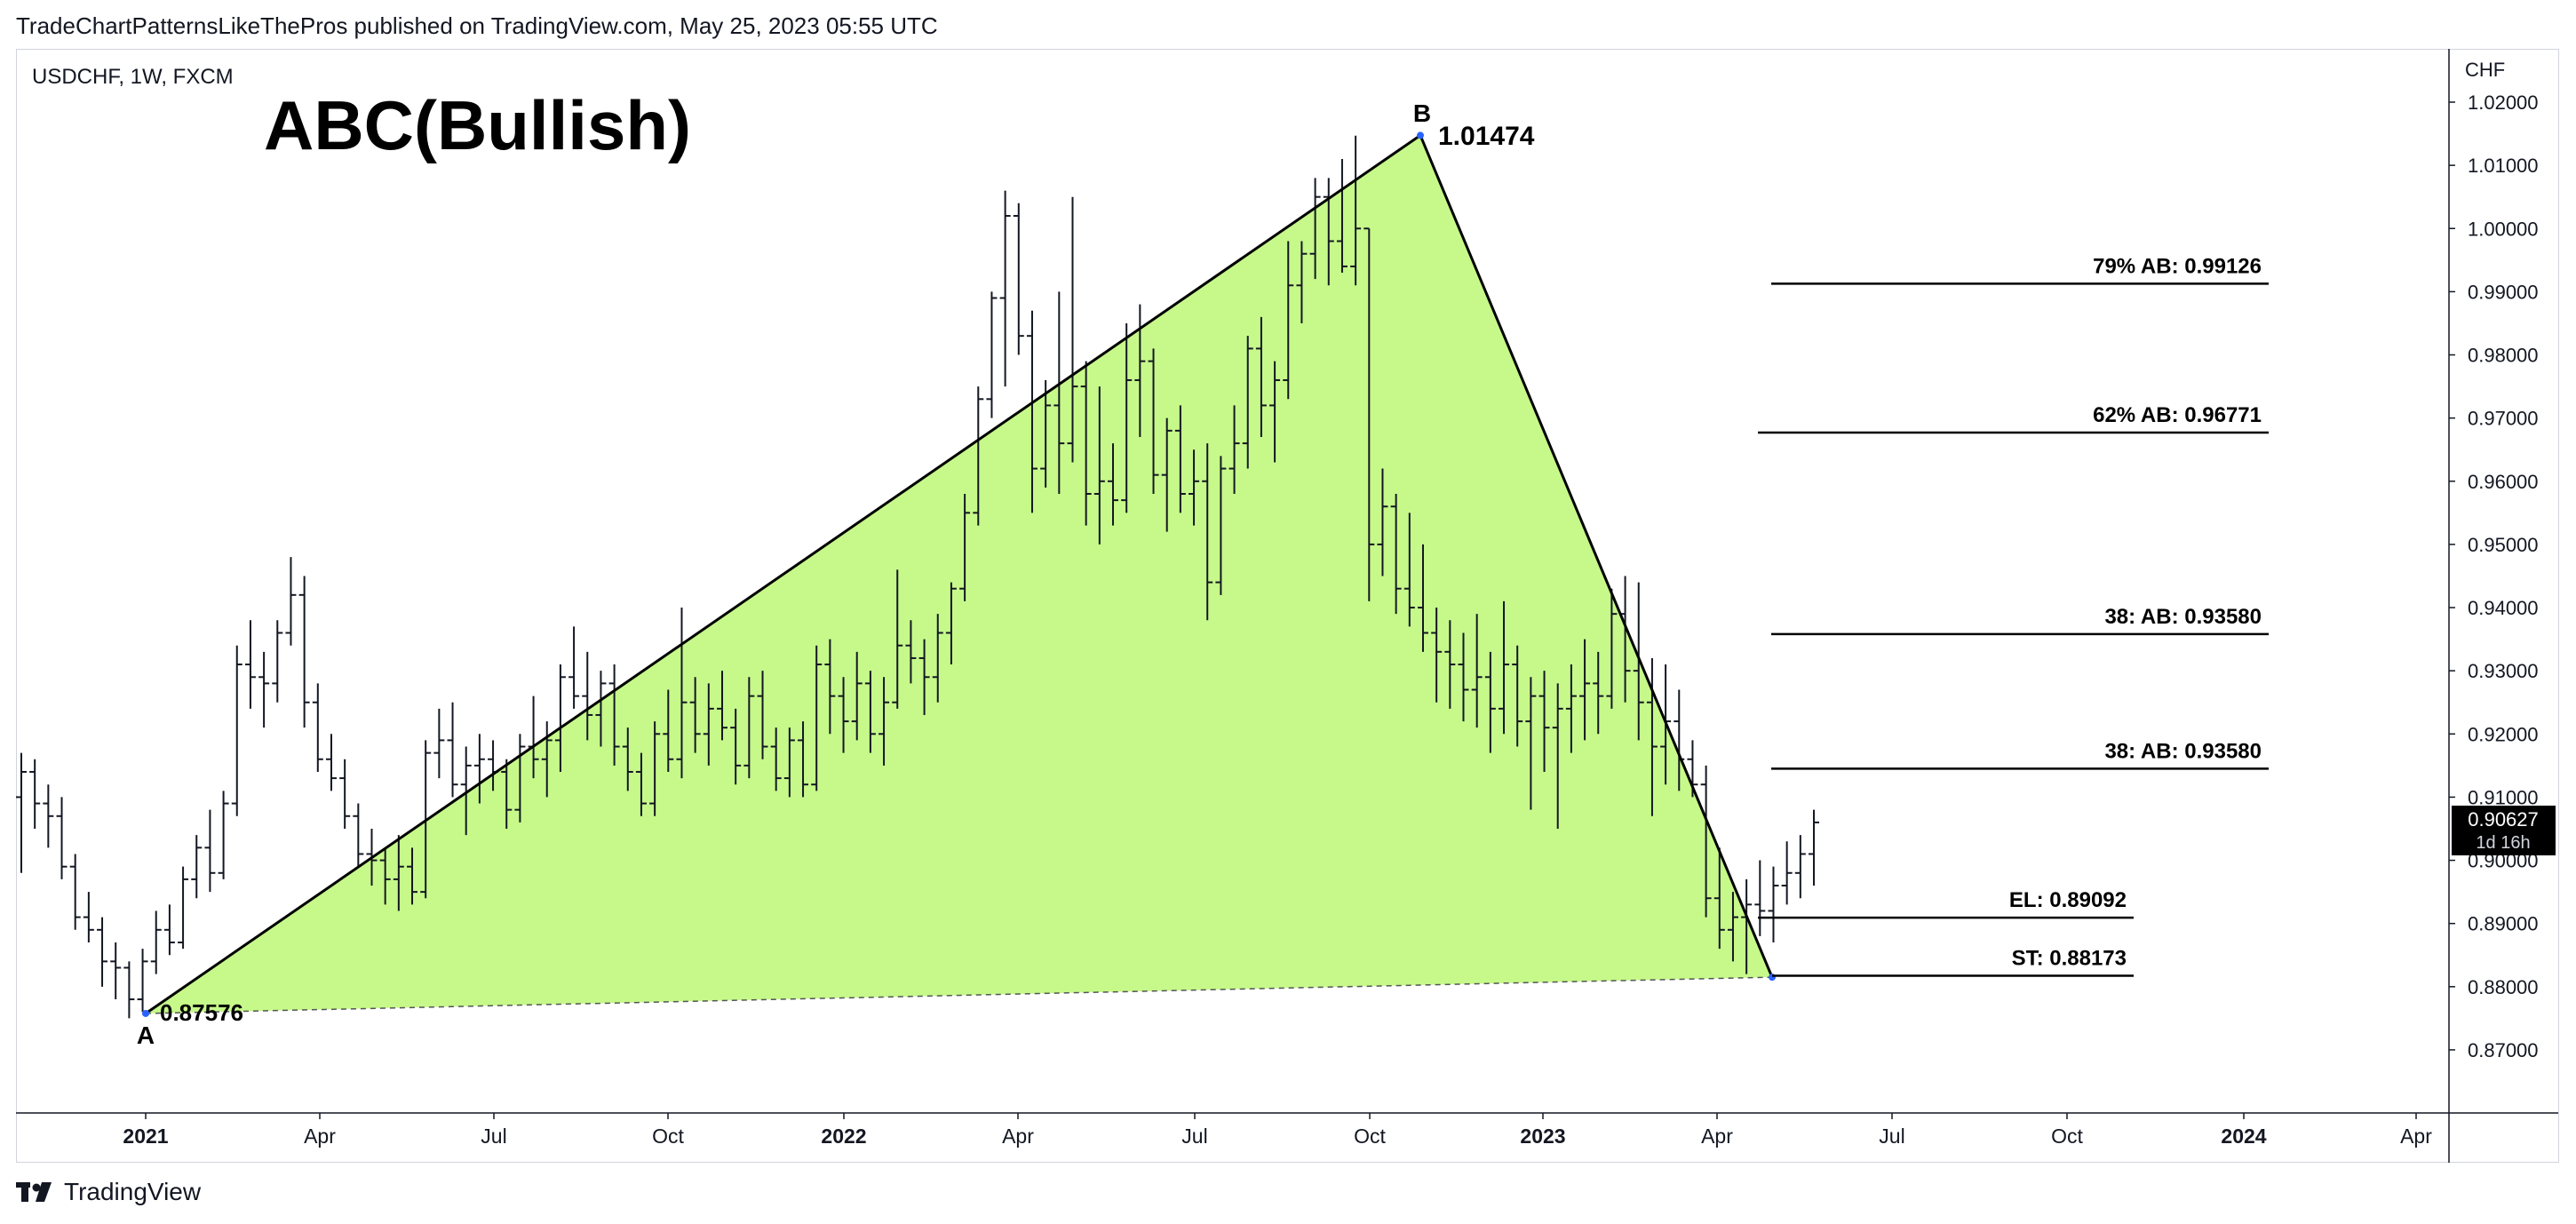 Image resolution: width=2576 pixels, height=1224 pixels. What do you see at coordinates (145, 1013) in the screenshot?
I see `point-a-handle` at bounding box center [145, 1013].